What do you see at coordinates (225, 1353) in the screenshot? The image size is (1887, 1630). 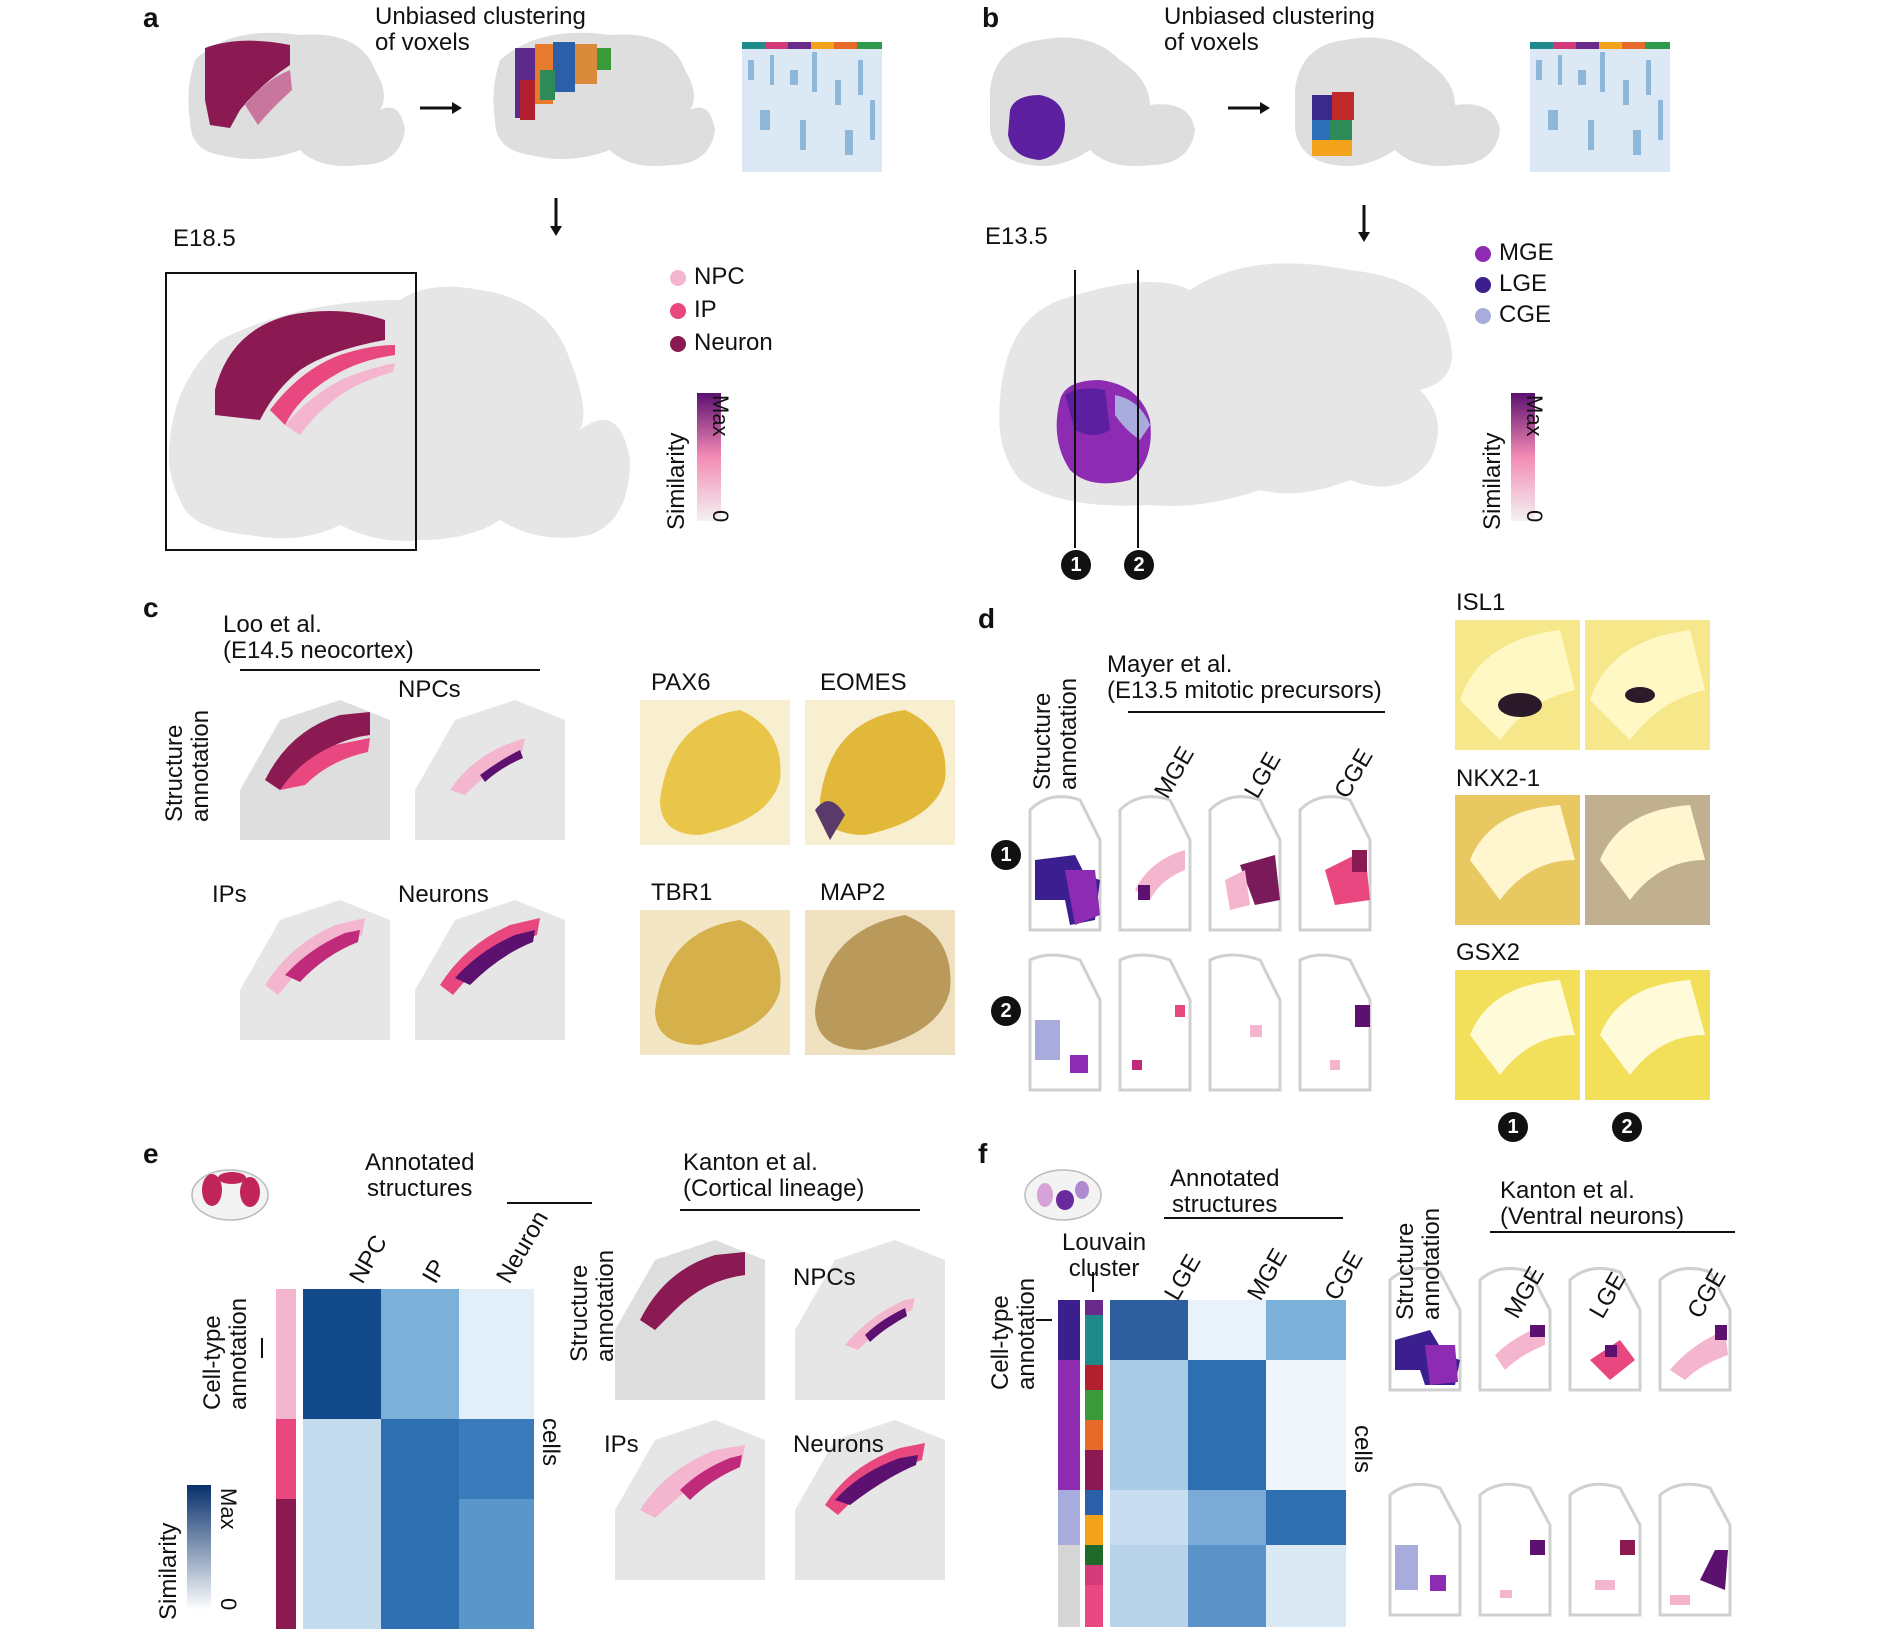 I see `panel-e-row-label: Cell-type annotation` at bounding box center [225, 1353].